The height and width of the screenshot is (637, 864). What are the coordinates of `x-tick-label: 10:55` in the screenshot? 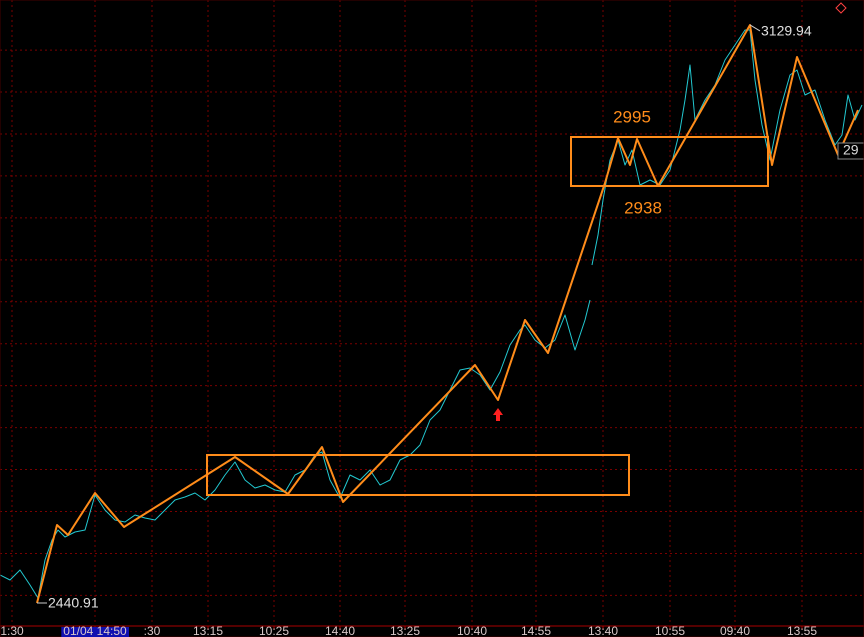 It's located at (670, 630).